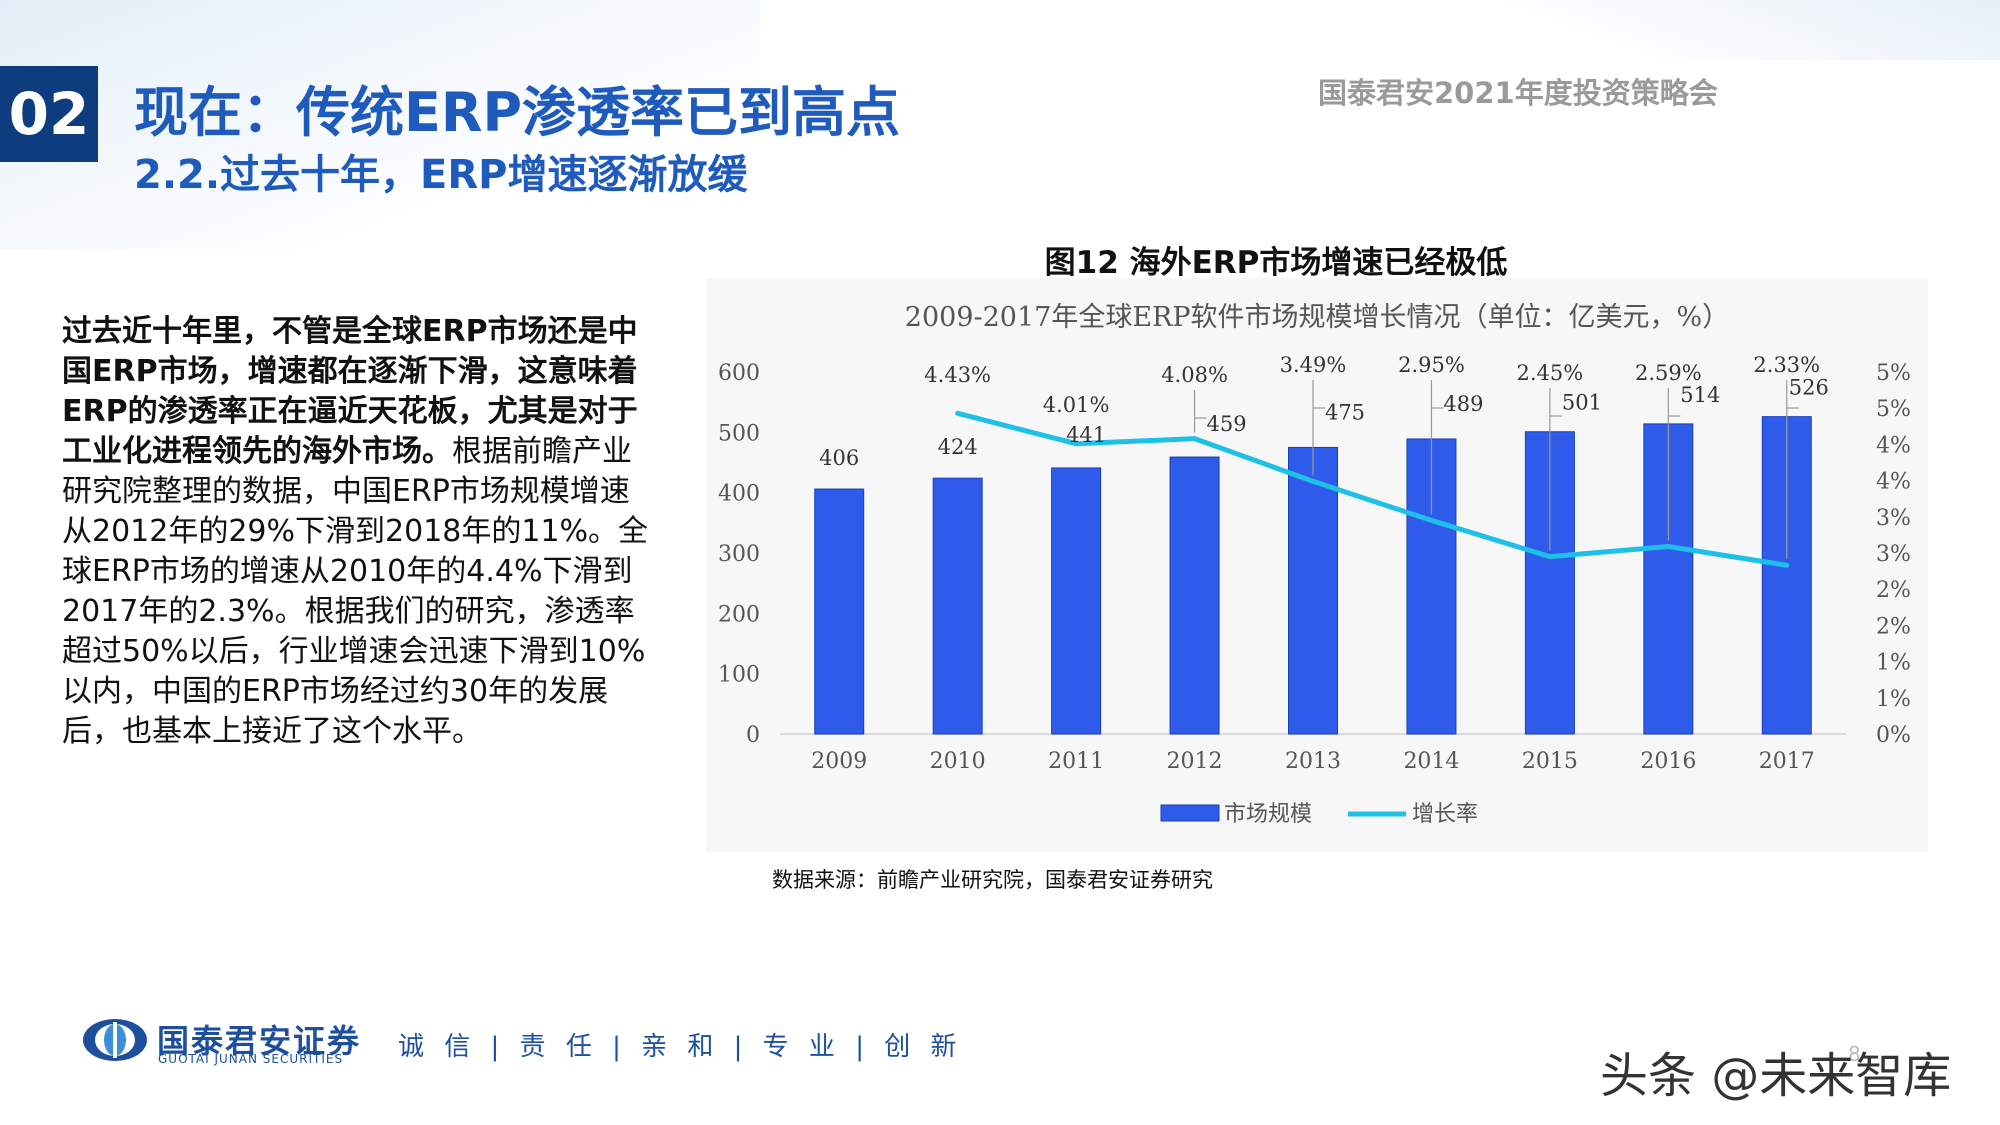 The image size is (2000, 1125). What do you see at coordinates (1786, 365) in the screenshot?
I see `growth-rate-label: 2.33%` at bounding box center [1786, 365].